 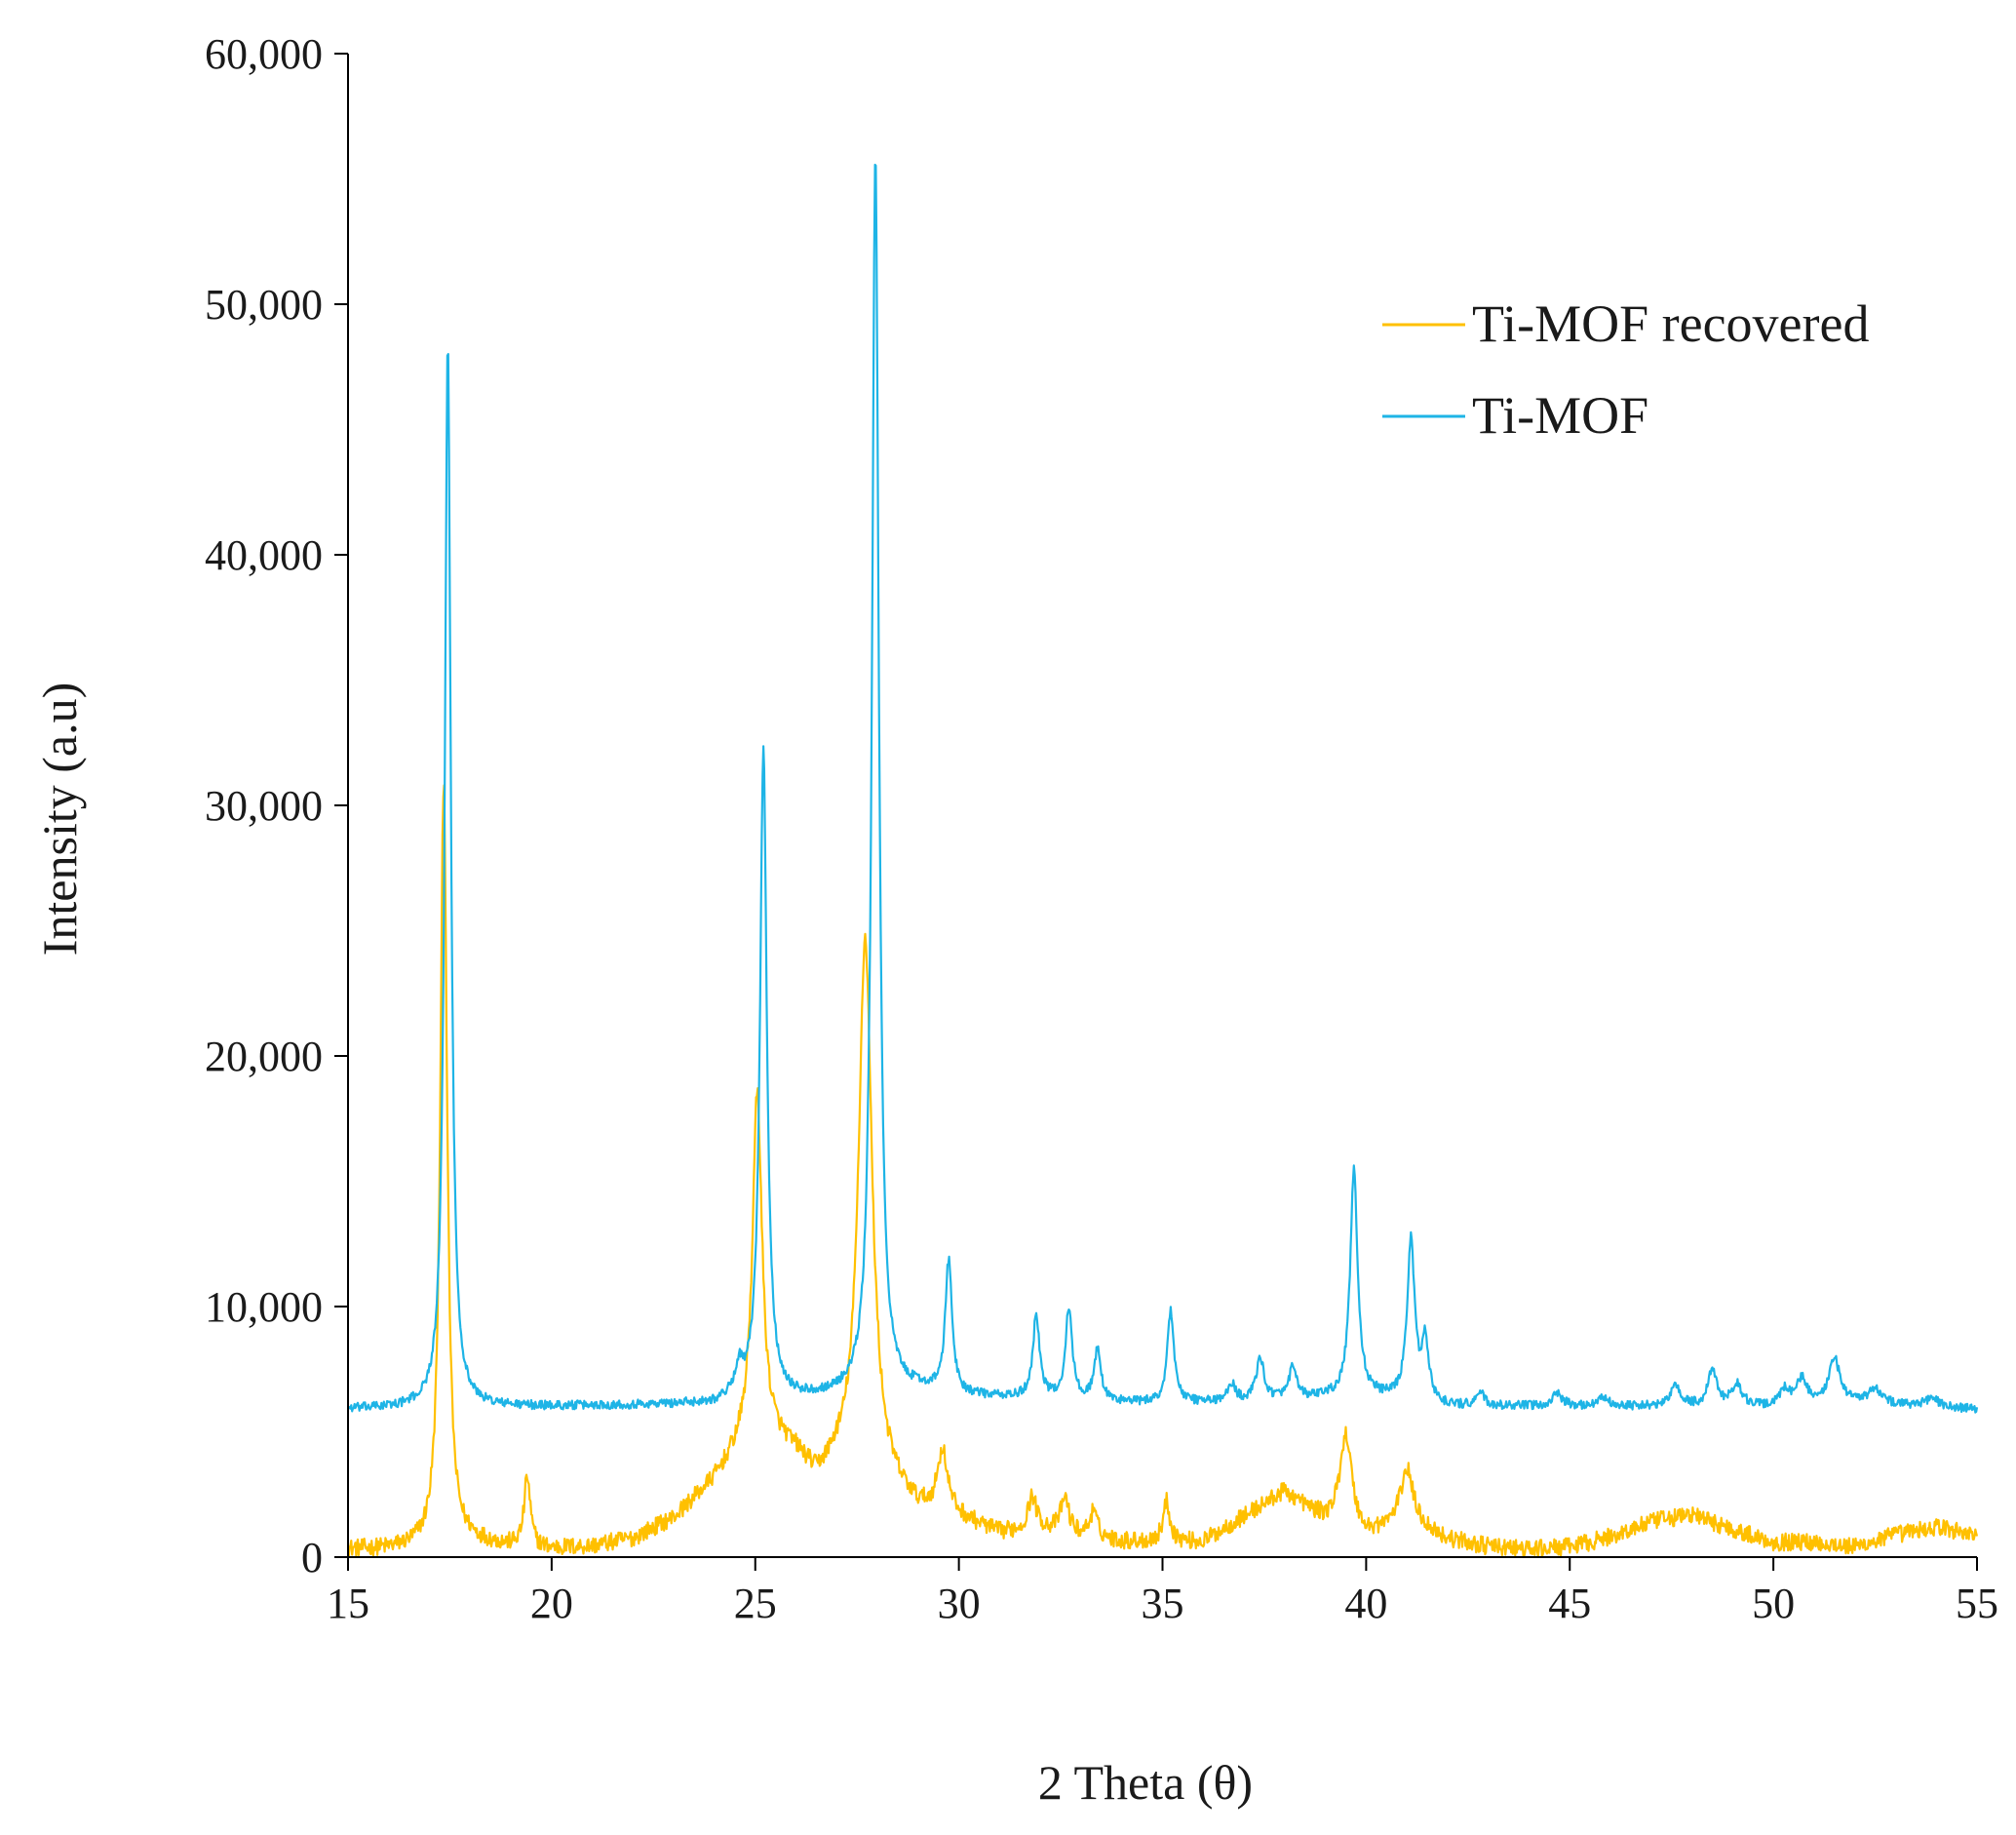 I want to click on legend-label-ti-mof: Ti-MOF, so click(x=1560, y=415).